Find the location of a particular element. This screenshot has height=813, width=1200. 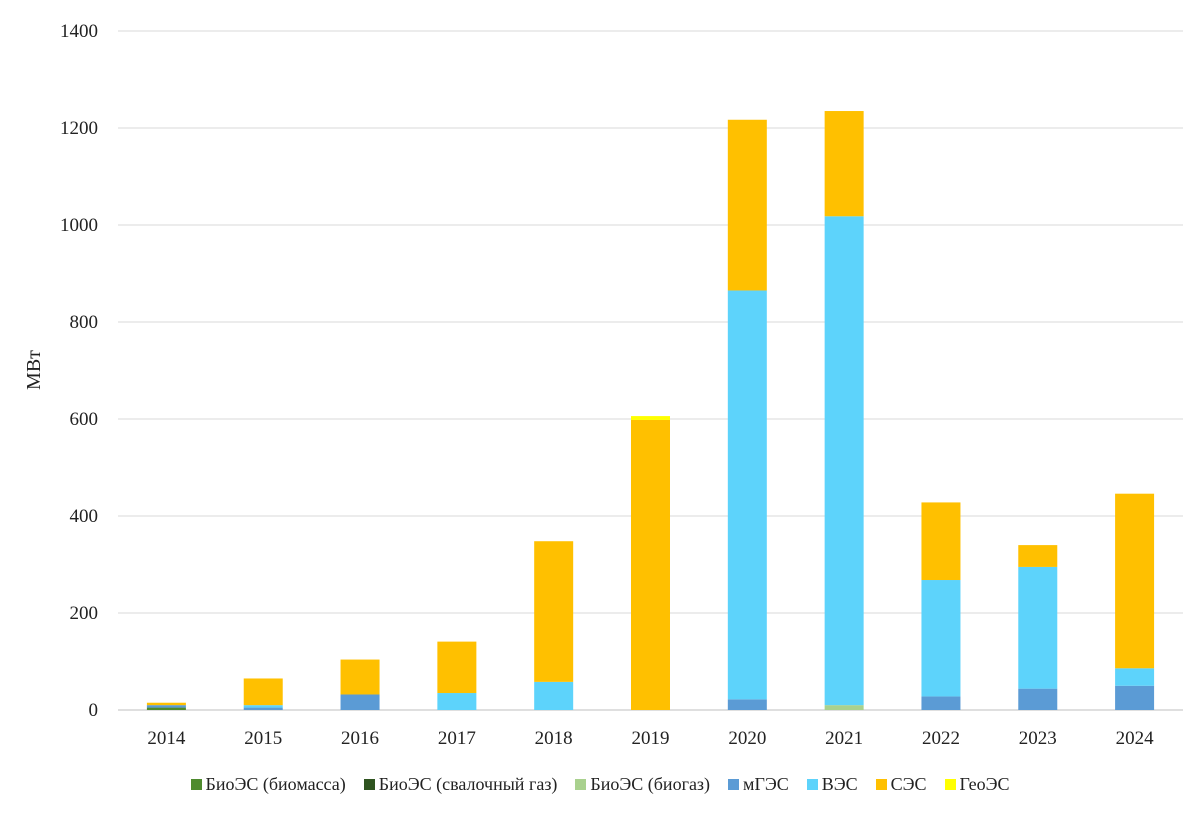

legend-item: БиоЭС (биомасса) is located at coordinates (268, 784).